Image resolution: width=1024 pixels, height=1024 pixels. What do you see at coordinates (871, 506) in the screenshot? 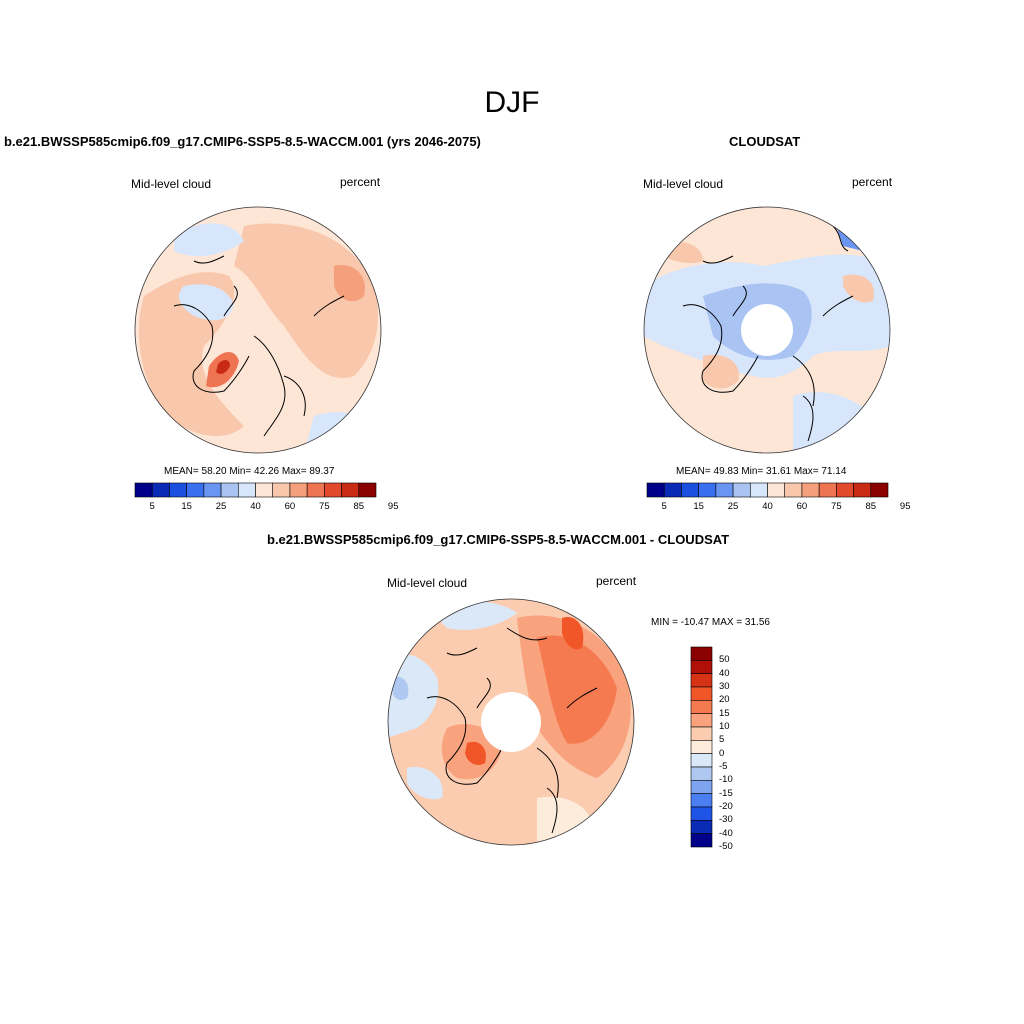
I see `colorbar-tick-label: 85` at bounding box center [871, 506].